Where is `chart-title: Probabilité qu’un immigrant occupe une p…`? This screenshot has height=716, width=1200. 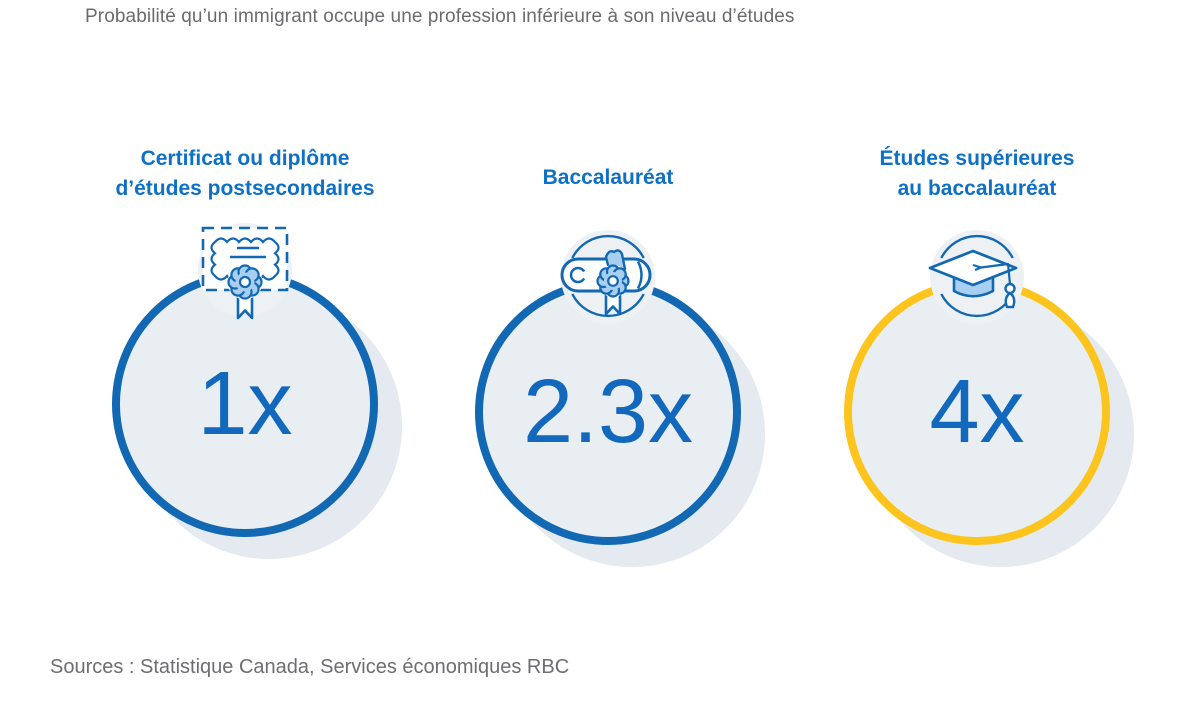
chart-title: Probabilité qu’un immigrant occupe une p… is located at coordinates (440, 16).